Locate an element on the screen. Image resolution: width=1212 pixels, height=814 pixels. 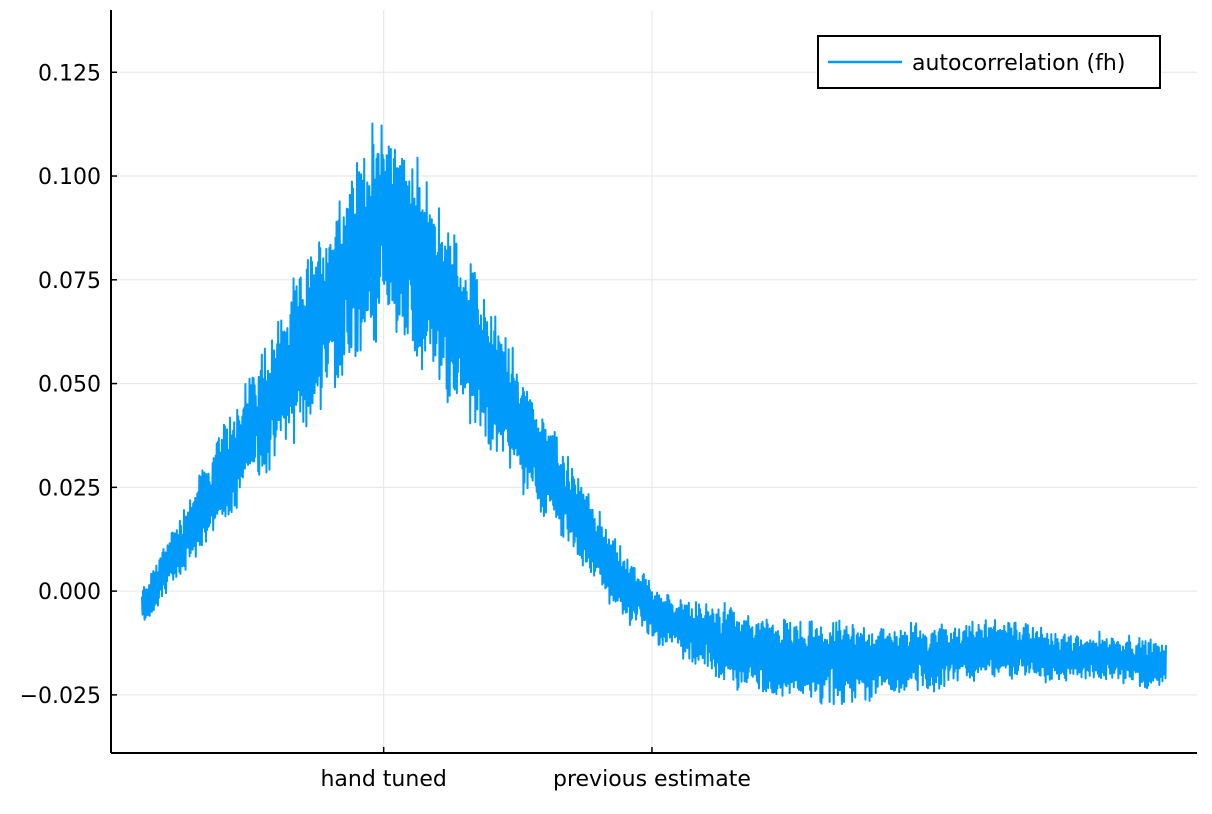
y-tick-label: 0.075 is located at coordinates (69, 281).